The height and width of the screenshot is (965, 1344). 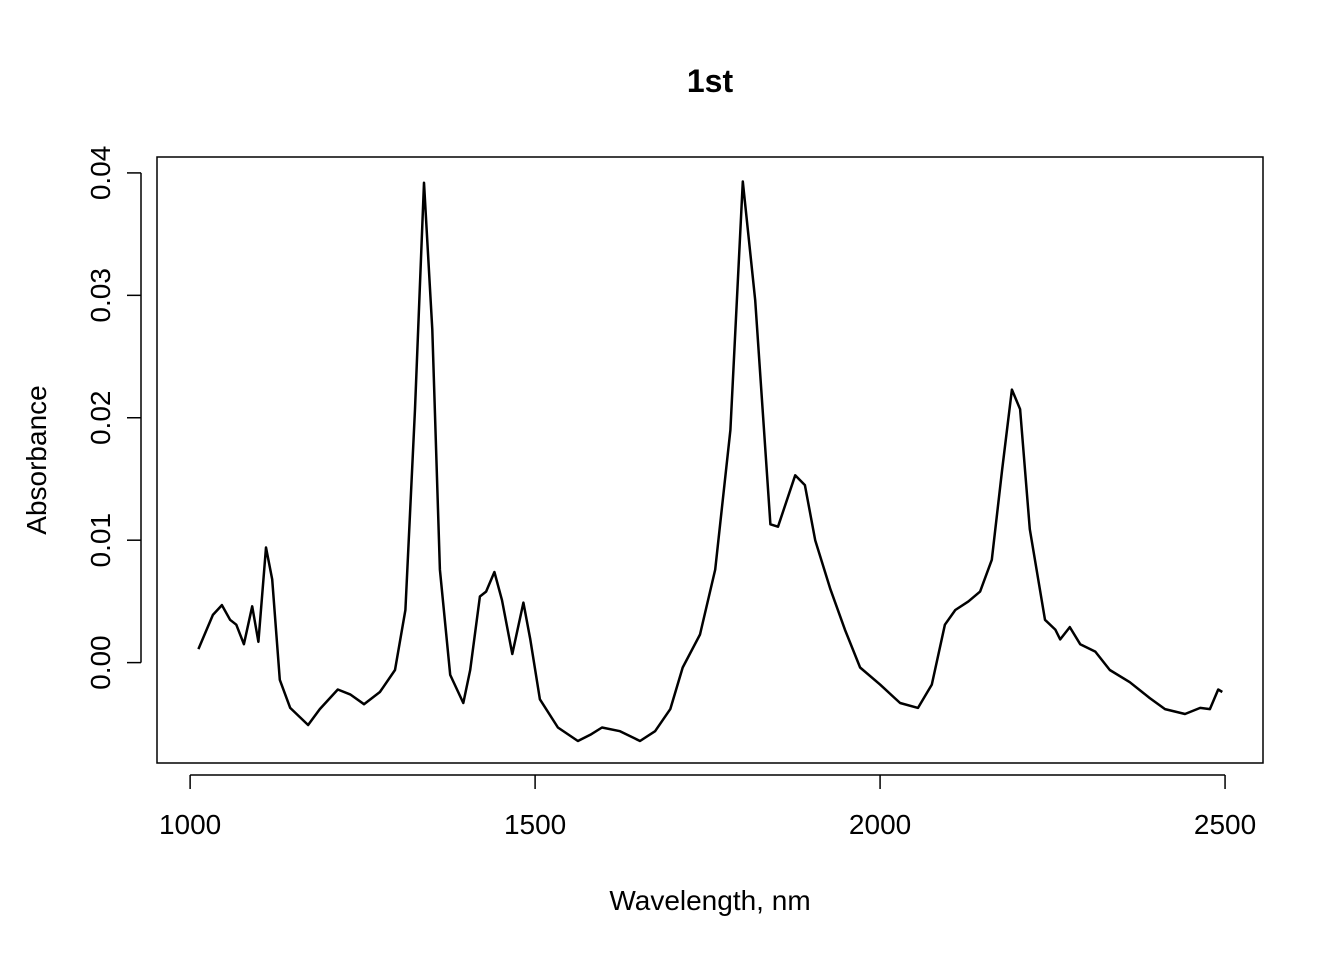 What do you see at coordinates (1225, 824) in the screenshot?
I see `x-tick-label: 2500` at bounding box center [1225, 824].